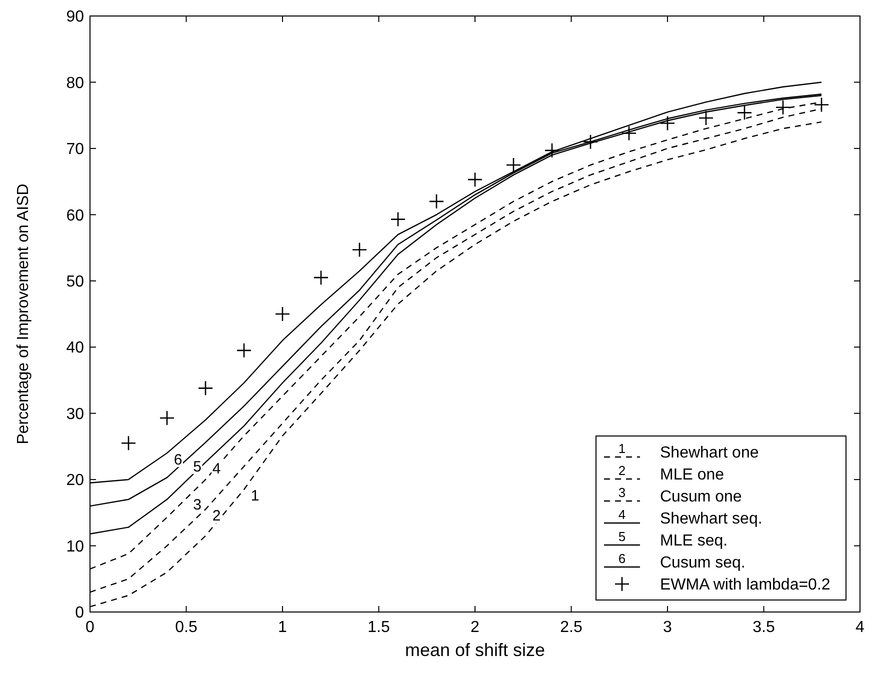 This screenshot has width=876, height=678. What do you see at coordinates (622, 448) in the screenshot?
I see `text: 1` at bounding box center [622, 448].